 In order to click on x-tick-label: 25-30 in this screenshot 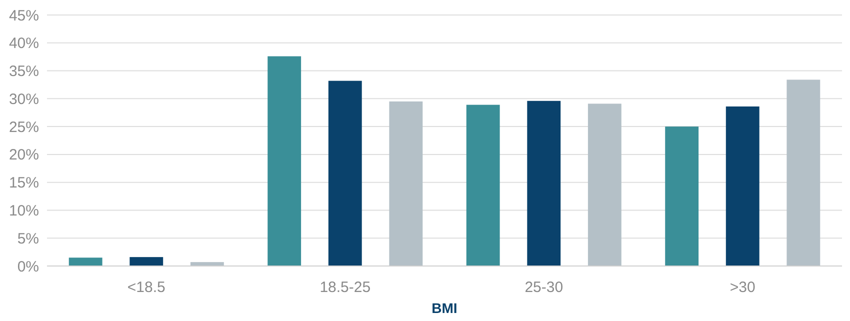, I will do `click(544, 287)`.